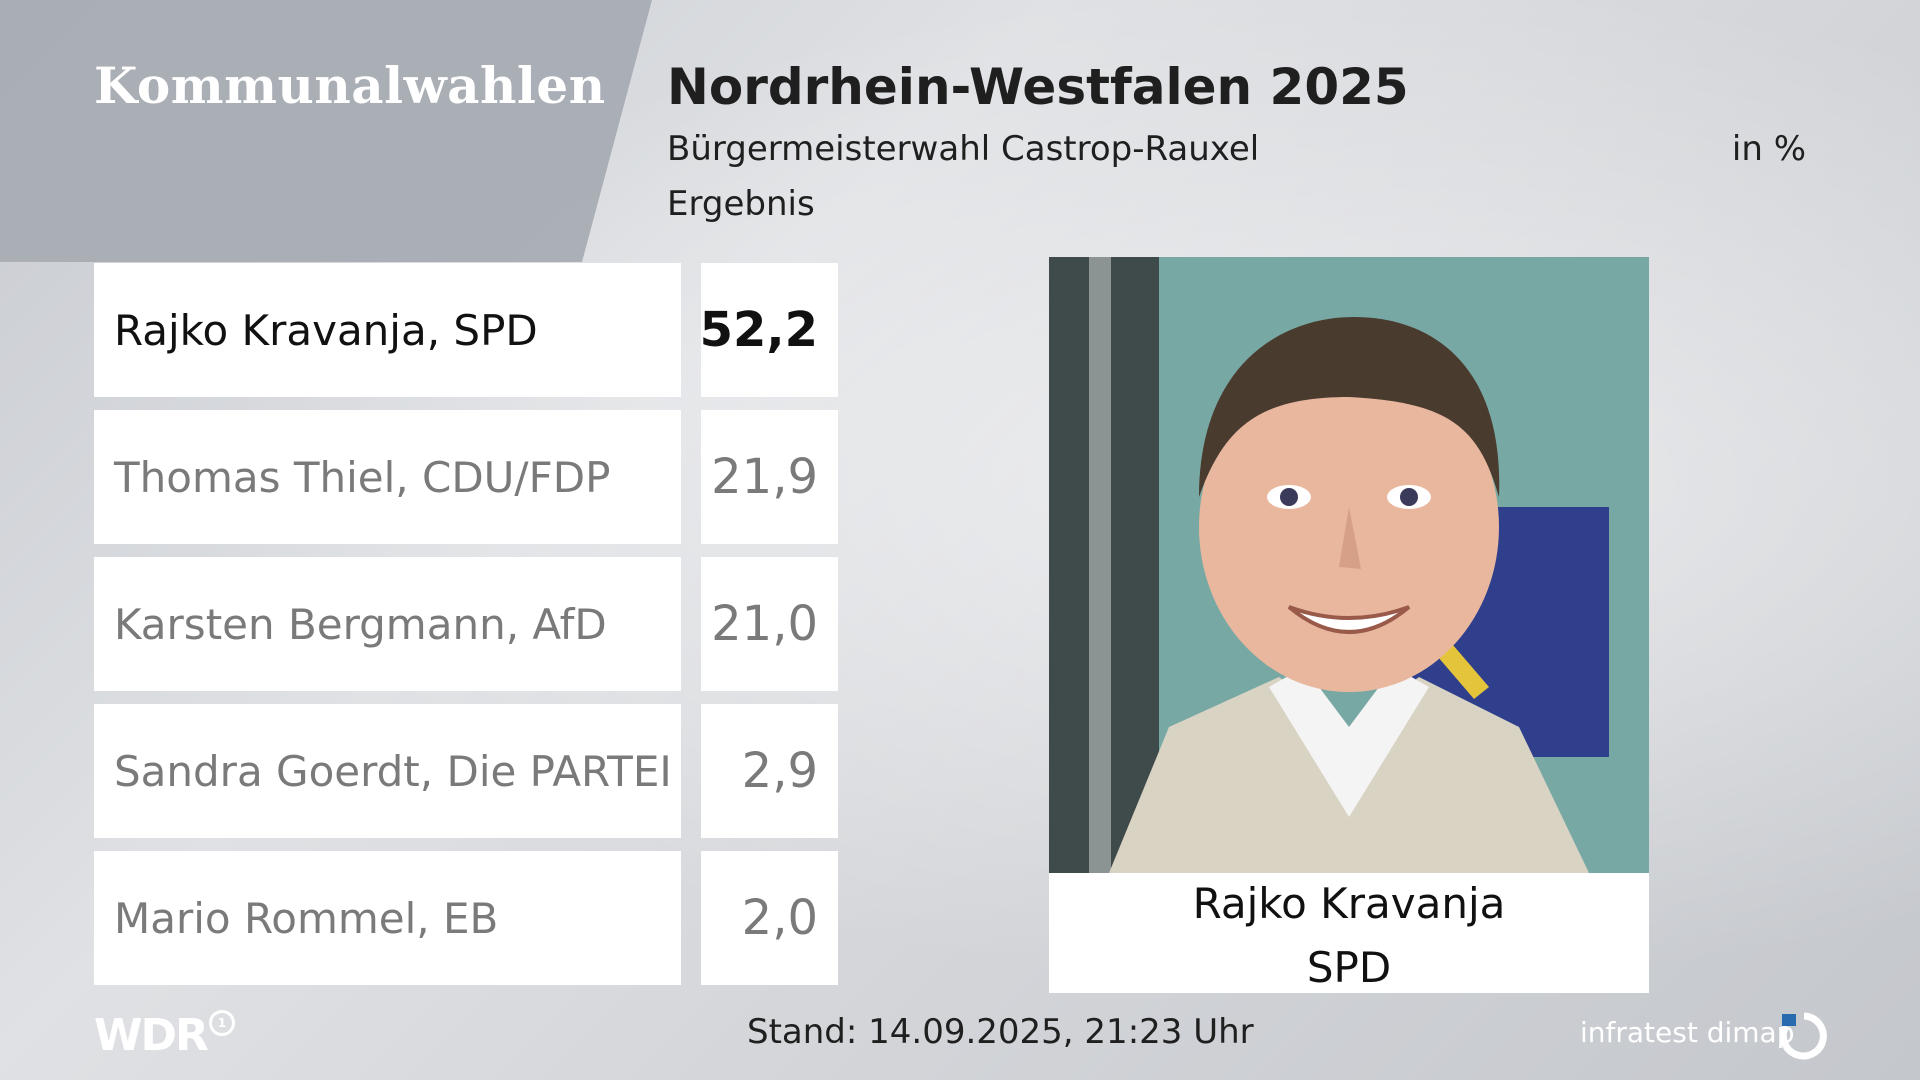  What do you see at coordinates (387, 771) in the screenshot?
I see `candidate-label: Sandra Goerdt, Die PARTEI` at bounding box center [387, 771].